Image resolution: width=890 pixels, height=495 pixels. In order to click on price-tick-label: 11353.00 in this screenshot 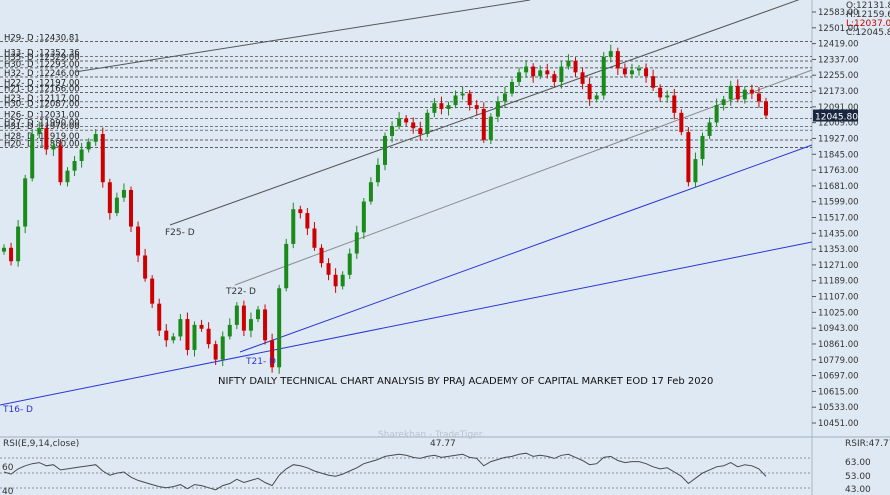, I will do `click(838, 250)`.